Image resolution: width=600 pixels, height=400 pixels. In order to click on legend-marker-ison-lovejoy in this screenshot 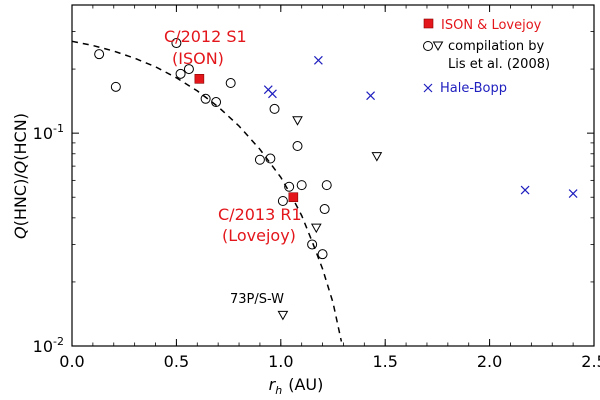, I will do `click(428, 23)`.